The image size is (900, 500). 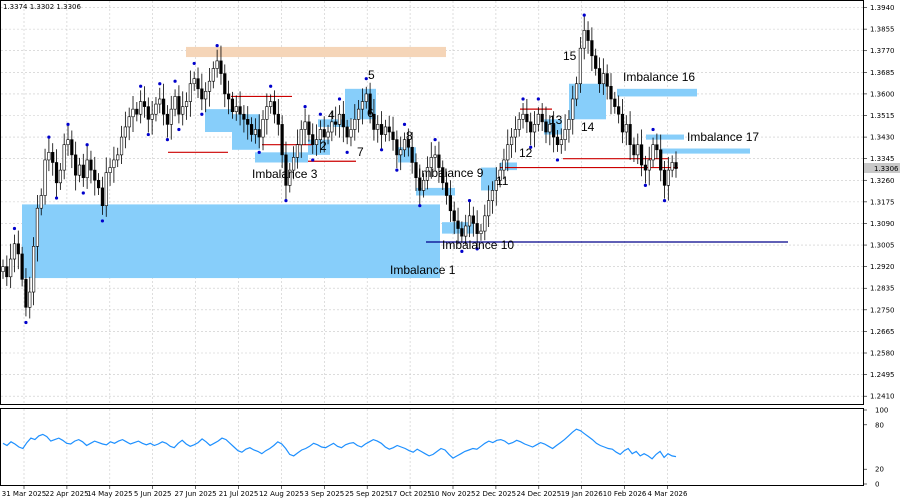 I want to click on x-tick-label: 24 Dec 2025, so click(x=538, y=494).